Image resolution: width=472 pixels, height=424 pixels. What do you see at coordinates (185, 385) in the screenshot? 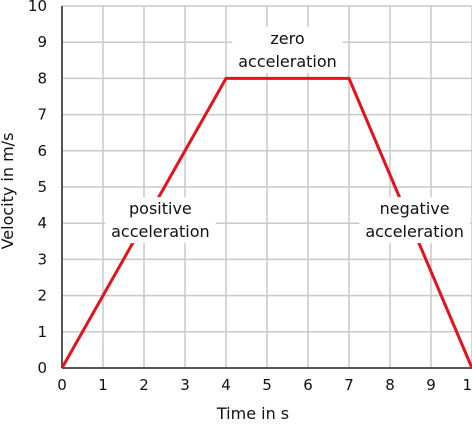
I see `x-tick-label: 3` at bounding box center [185, 385].